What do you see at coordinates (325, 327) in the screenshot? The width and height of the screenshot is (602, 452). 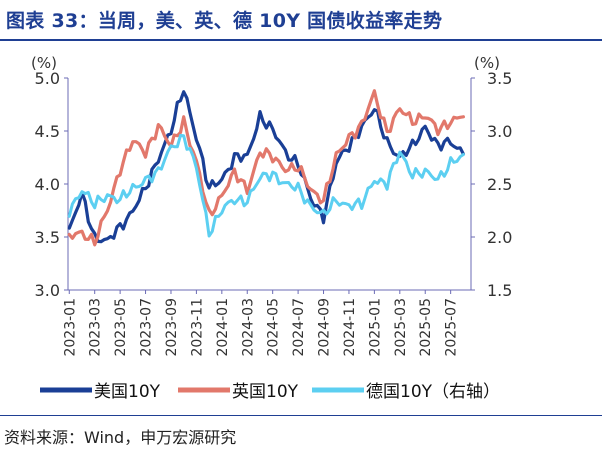 I see `x-tick-label: 2024-09` at bounding box center [325, 327].